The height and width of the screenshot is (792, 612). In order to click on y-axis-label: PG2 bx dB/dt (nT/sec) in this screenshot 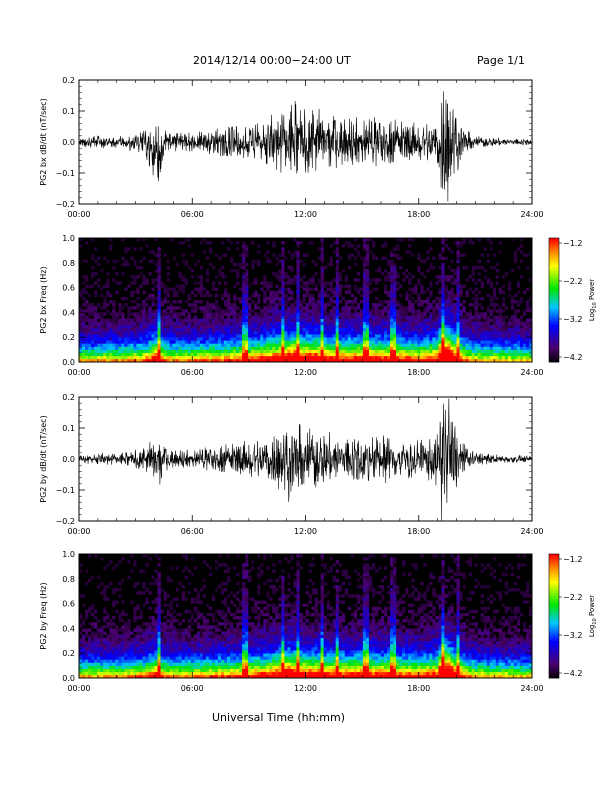, I will do `click(43, 141)`.